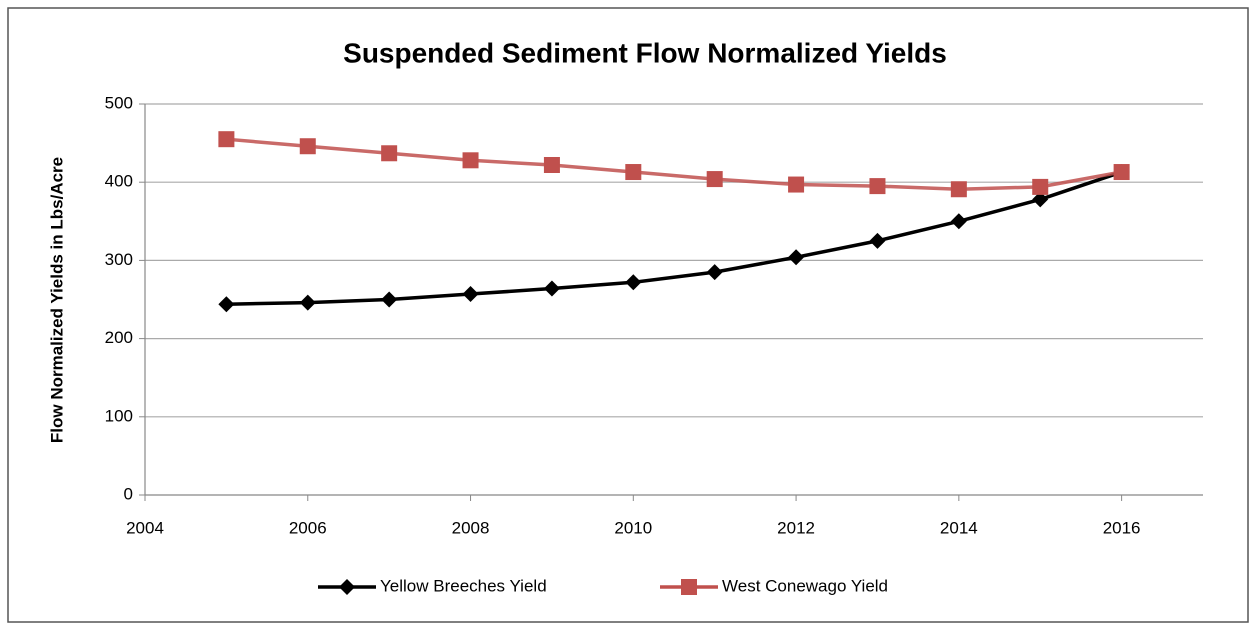 The height and width of the screenshot is (623, 1255). Describe the element at coordinates (796, 527) in the screenshot. I see `x-tick-label: 2012` at that location.